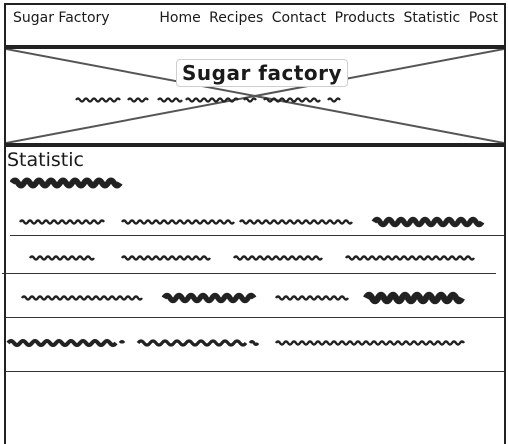  Describe the element at coordinates (66, 183) in the screenshot. I see `statistic-subtitle-scribble` at that location.